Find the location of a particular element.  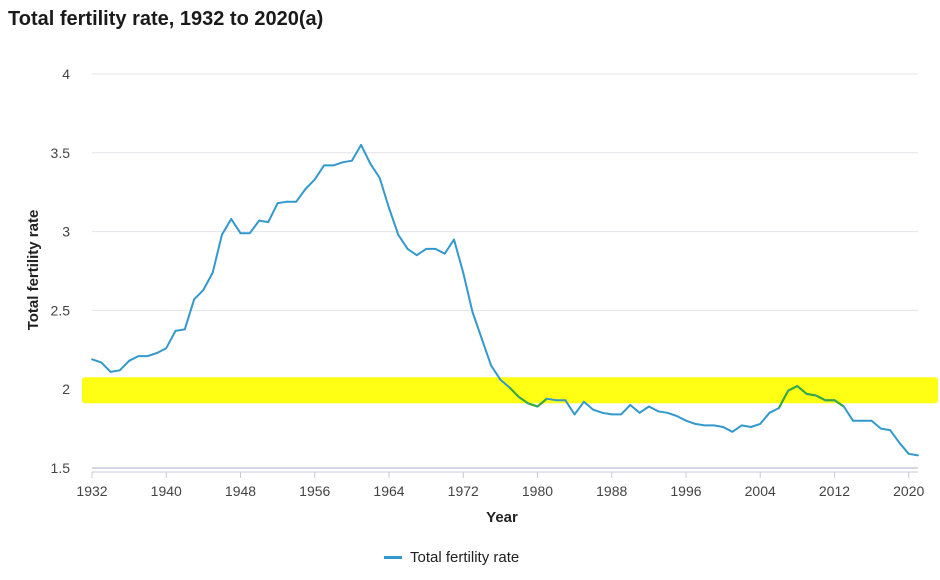

x-tick-label: 1932 is located at coordinates (91, 491).